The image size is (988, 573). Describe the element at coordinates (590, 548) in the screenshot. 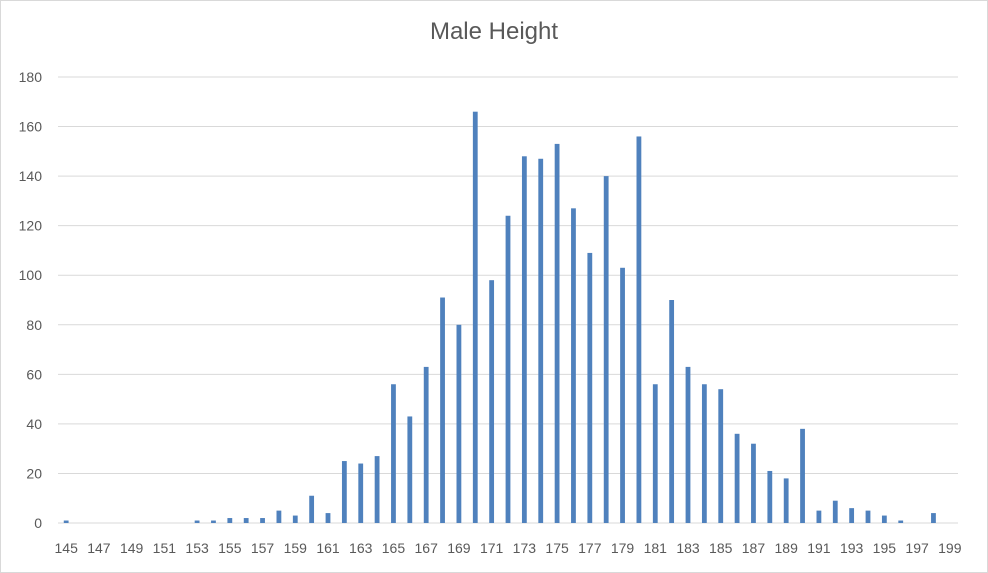

I see `x-tick-label: 177` at that location.